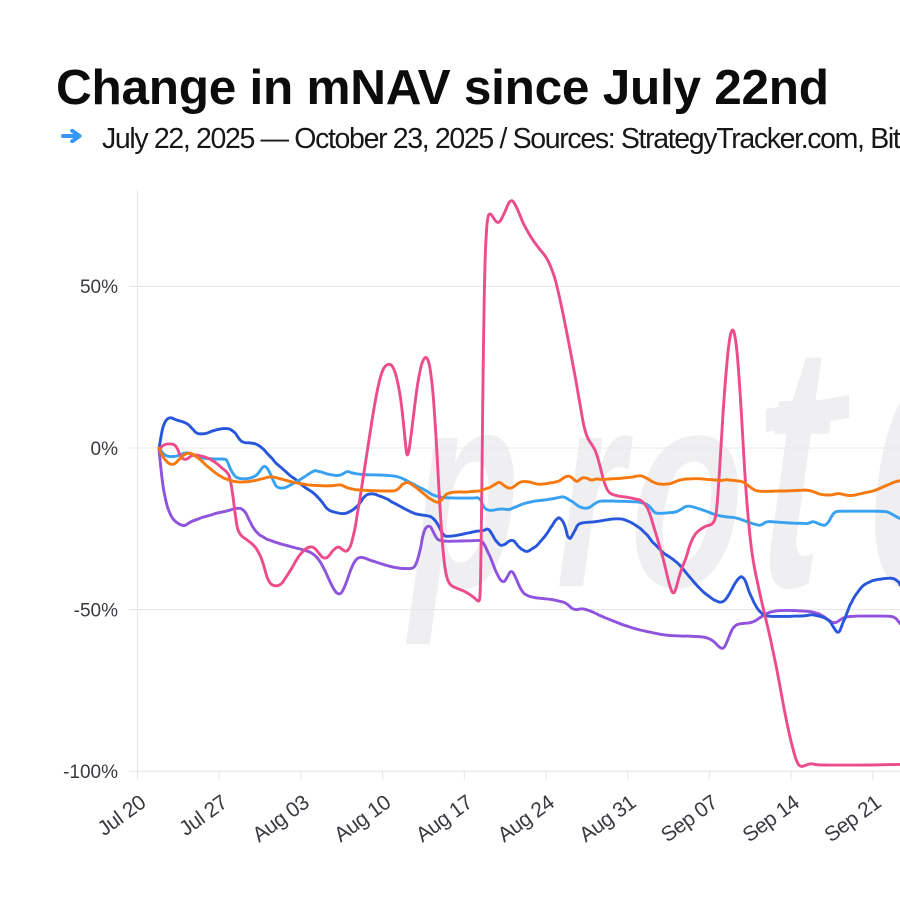 The width and height of the screenshot is (900, 900). Describe the element at coordinates (362, 819) in the screenshot. I see `svg-text: Aug 10` at that location.